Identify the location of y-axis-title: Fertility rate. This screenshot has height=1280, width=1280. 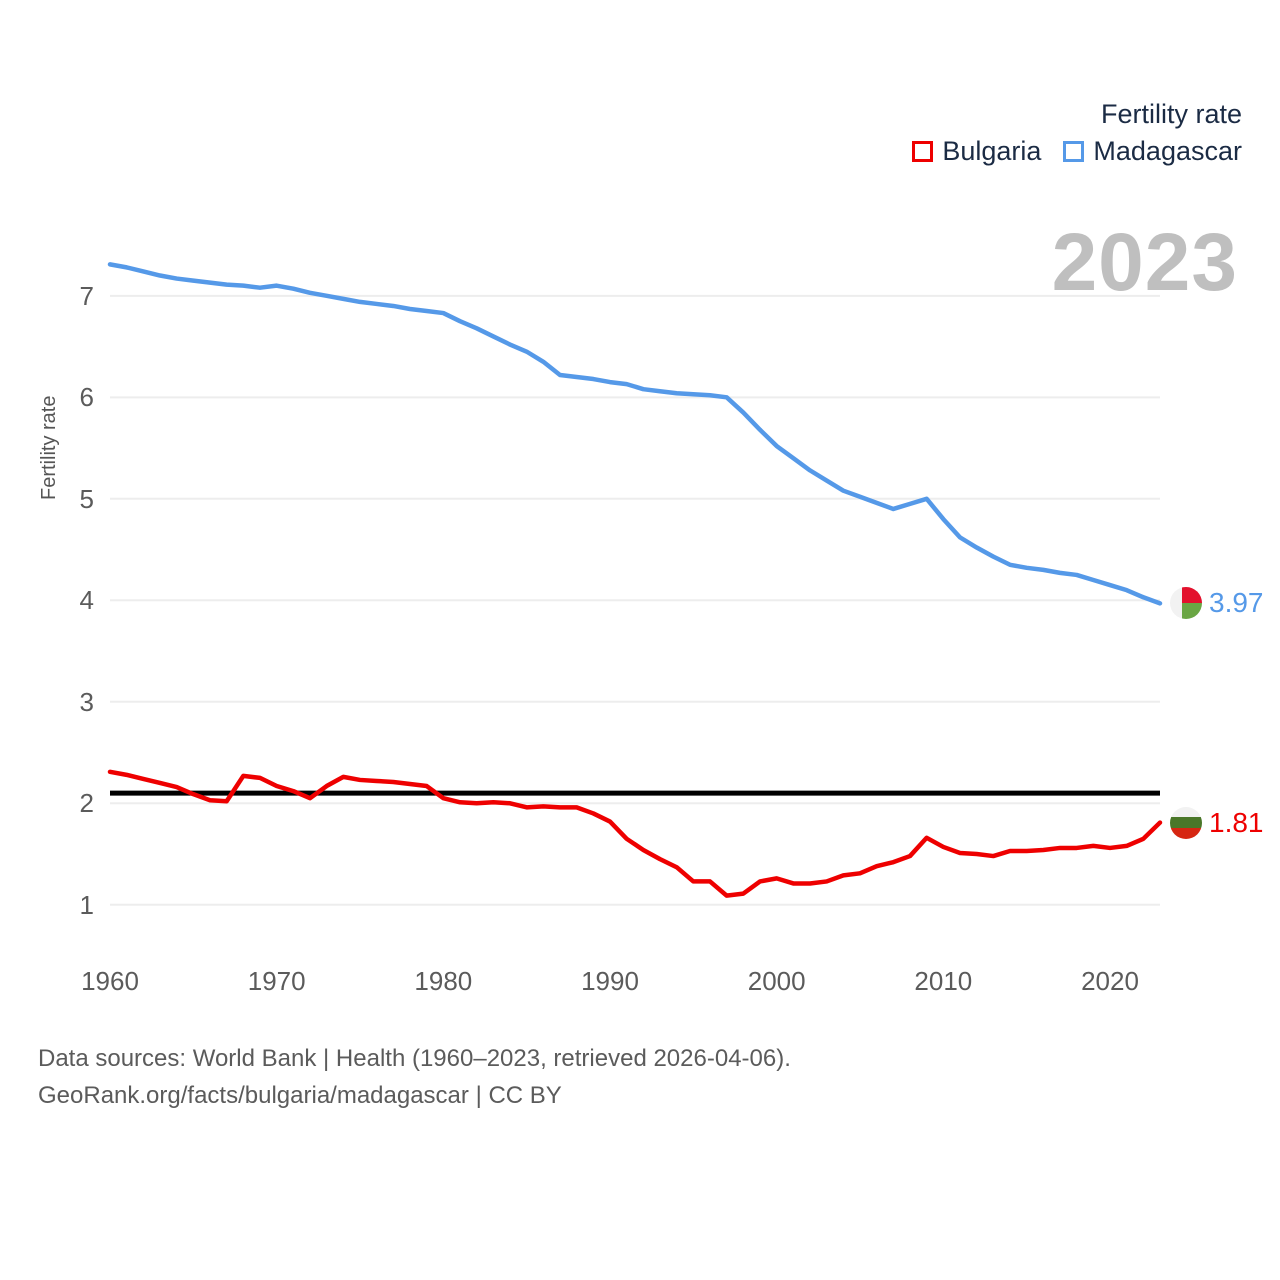
(49, 447).